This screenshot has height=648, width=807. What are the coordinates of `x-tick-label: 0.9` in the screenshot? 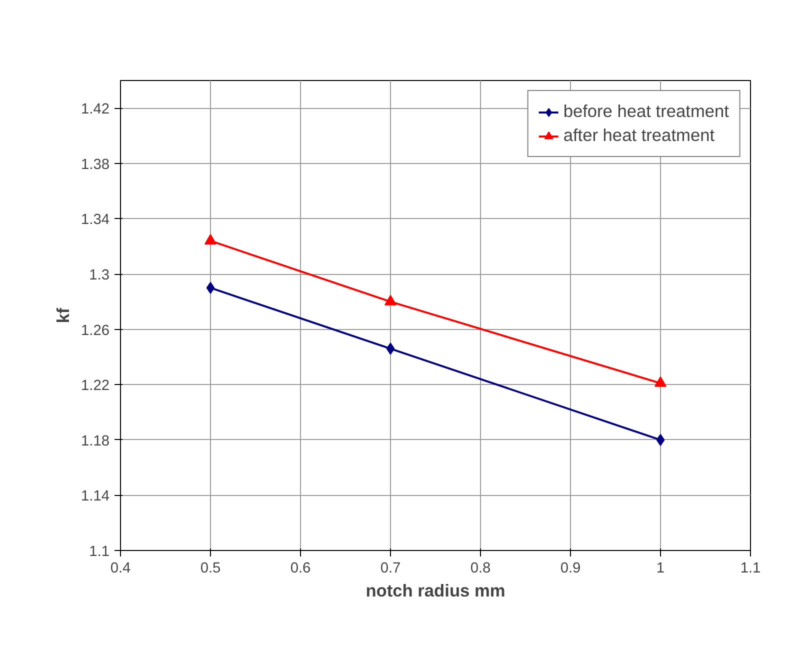 It's located at (570, 568).